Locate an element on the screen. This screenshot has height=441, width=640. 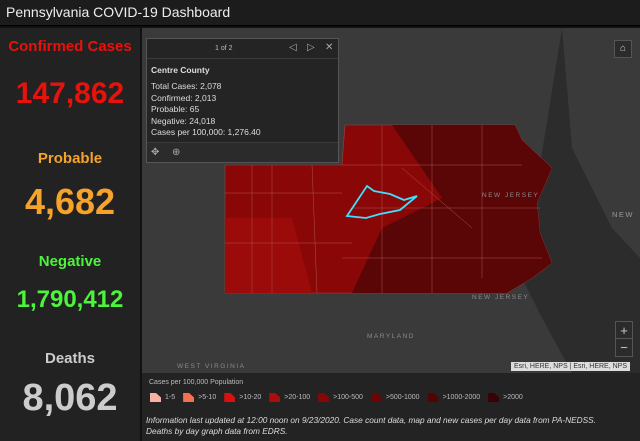
legend-title: Cases per 100,000 Population is located at coordinates (196, 382).